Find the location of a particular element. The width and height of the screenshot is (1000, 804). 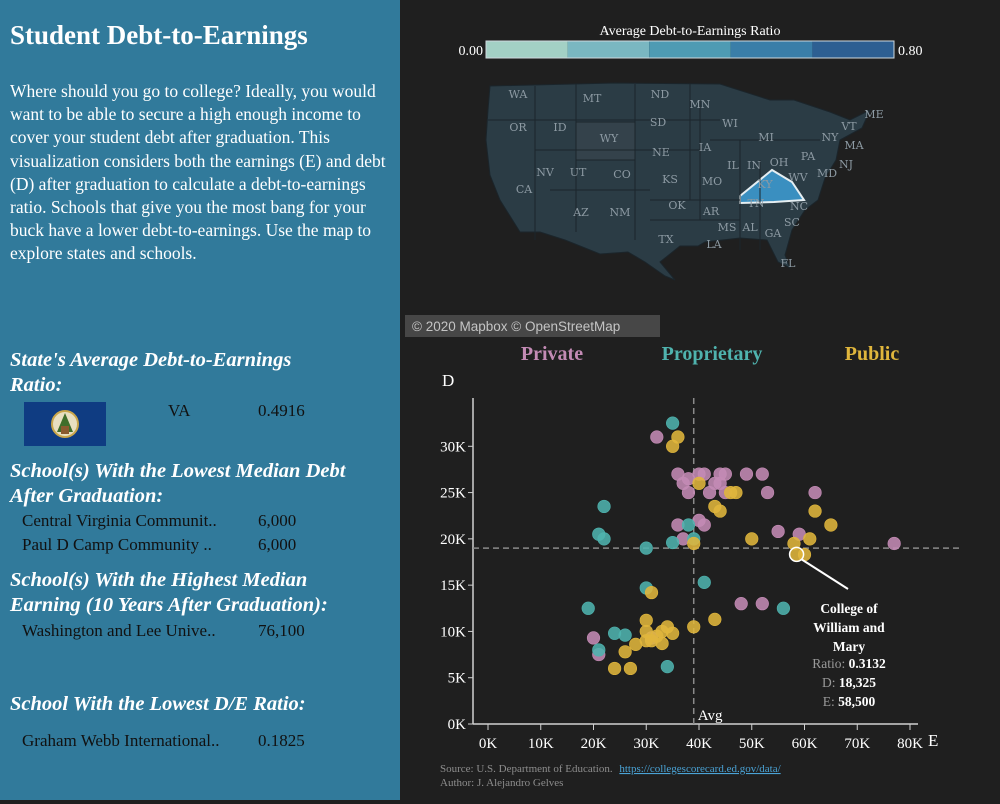

annotation-name: College of William and Mary is located at coordinates (849, 627).